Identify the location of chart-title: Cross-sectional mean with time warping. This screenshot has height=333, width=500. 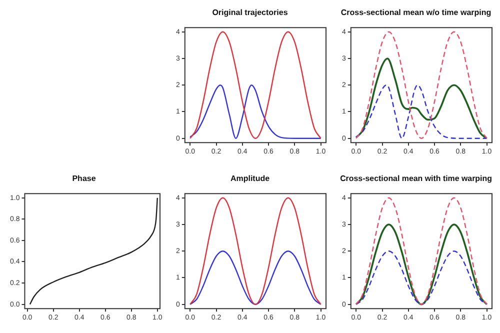
(416, 179).